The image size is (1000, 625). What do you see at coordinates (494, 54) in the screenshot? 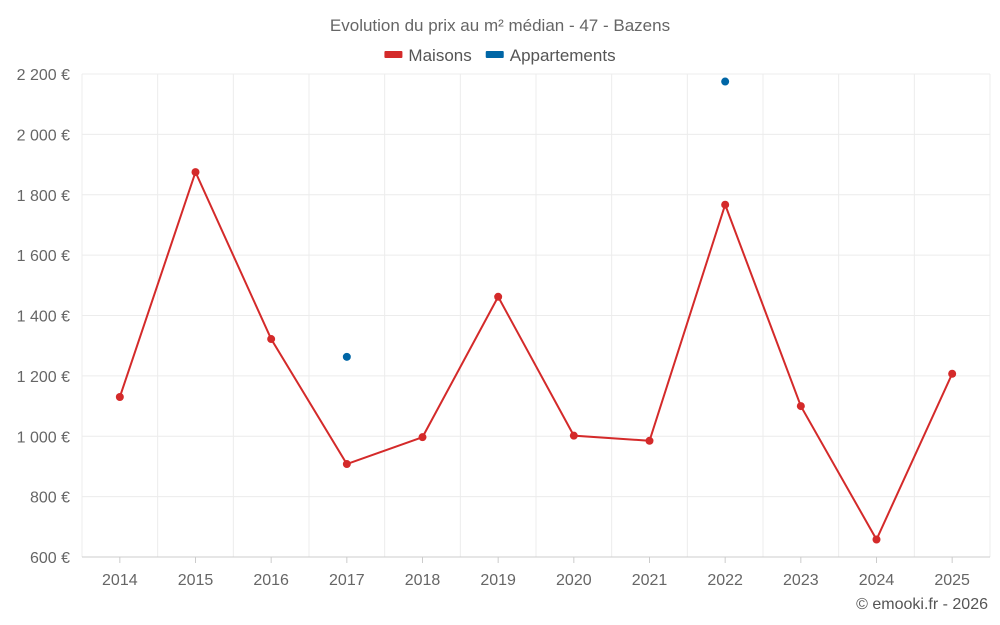
I see `legend-swatch-appartements` at bounding box center [494, 54].